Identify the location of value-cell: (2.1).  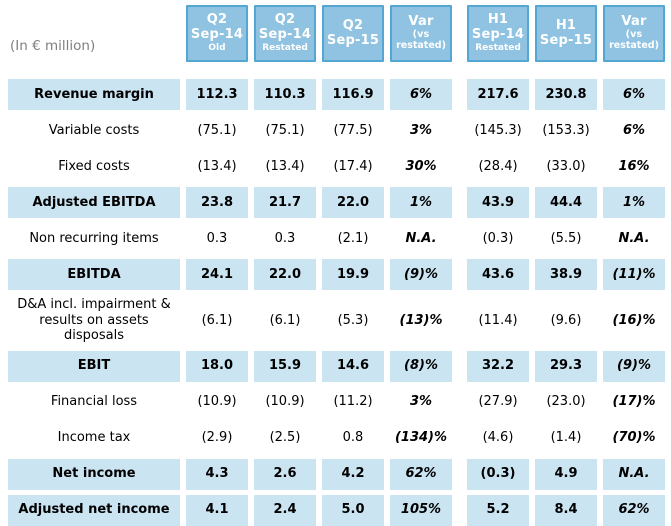
(353, 238).